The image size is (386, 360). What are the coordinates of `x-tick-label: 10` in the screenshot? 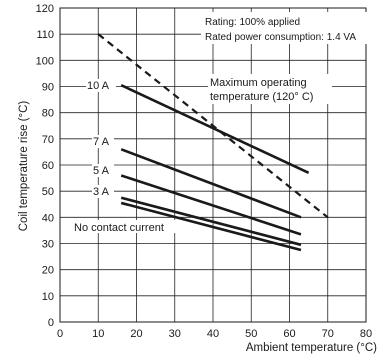 It's located at (98, 334).